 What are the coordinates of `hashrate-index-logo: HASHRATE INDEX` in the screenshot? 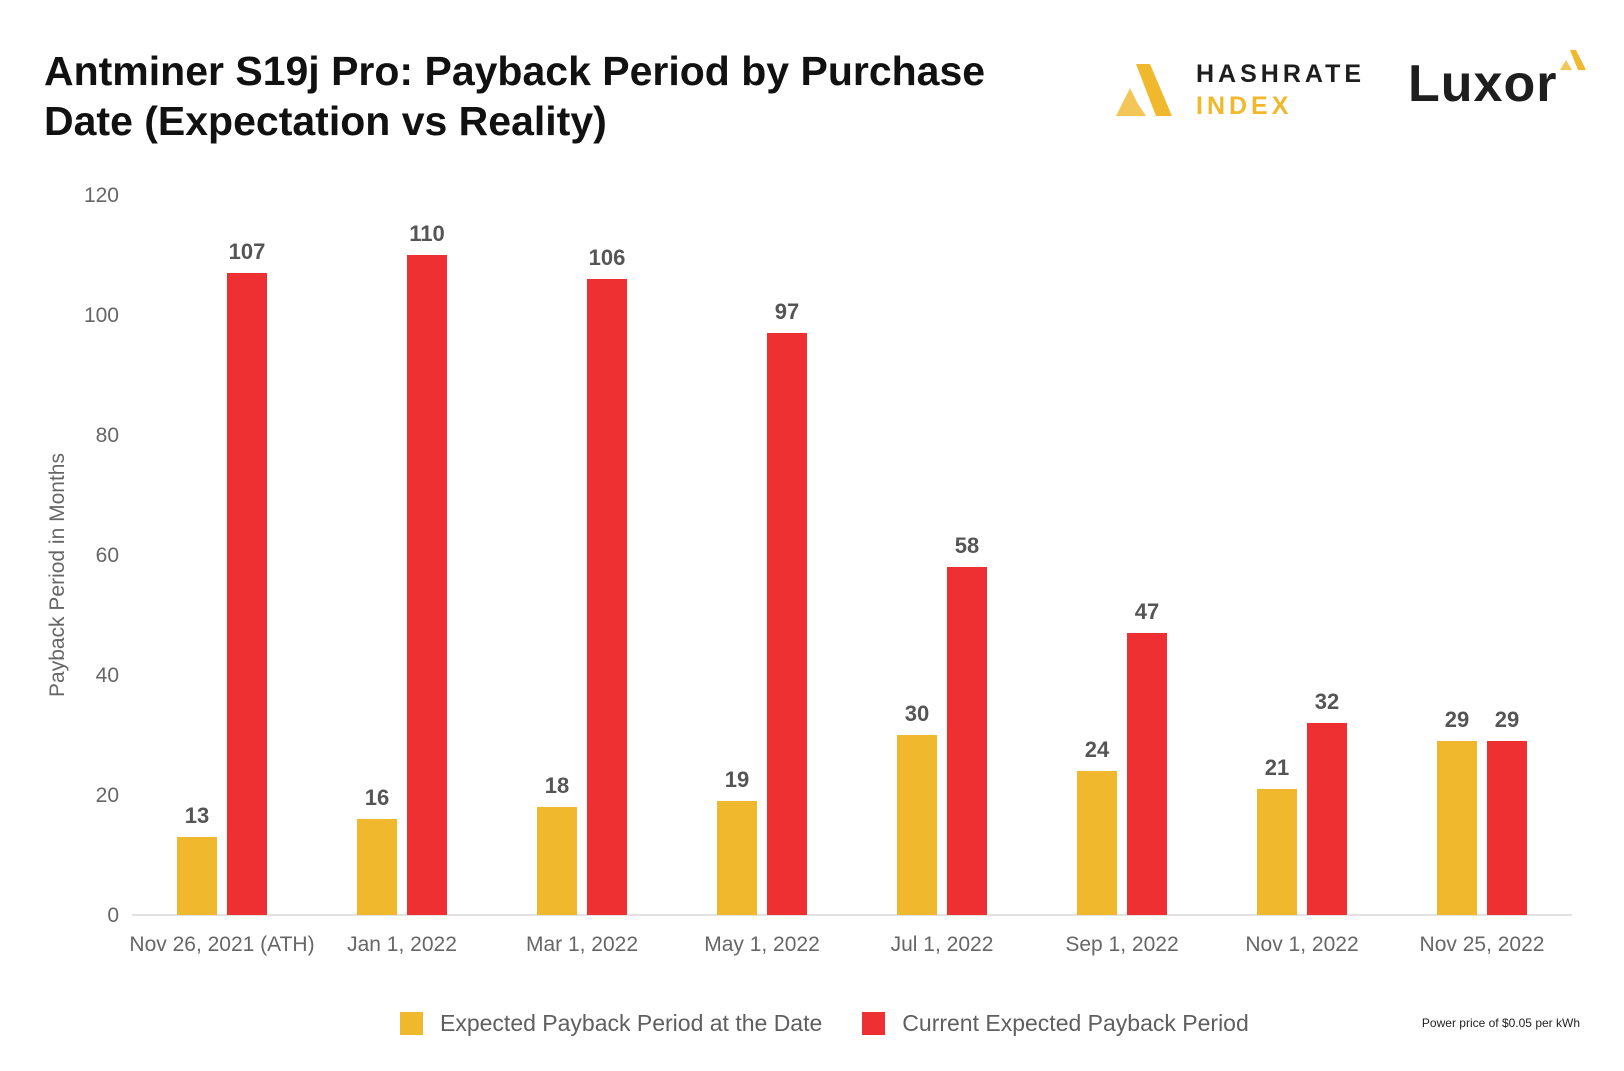 It's located at (1241, 93).